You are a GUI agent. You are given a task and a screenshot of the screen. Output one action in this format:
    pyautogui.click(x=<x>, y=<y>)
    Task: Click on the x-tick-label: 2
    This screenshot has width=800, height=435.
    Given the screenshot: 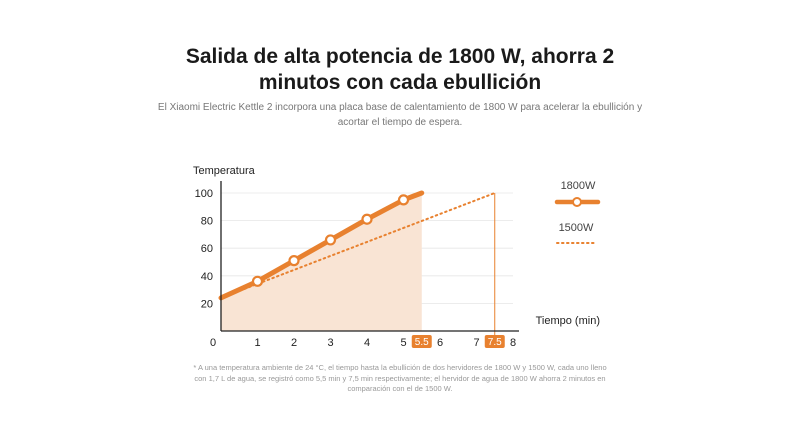 What is the action you would take?
    pyautogui.click(x=294, y=343)
    